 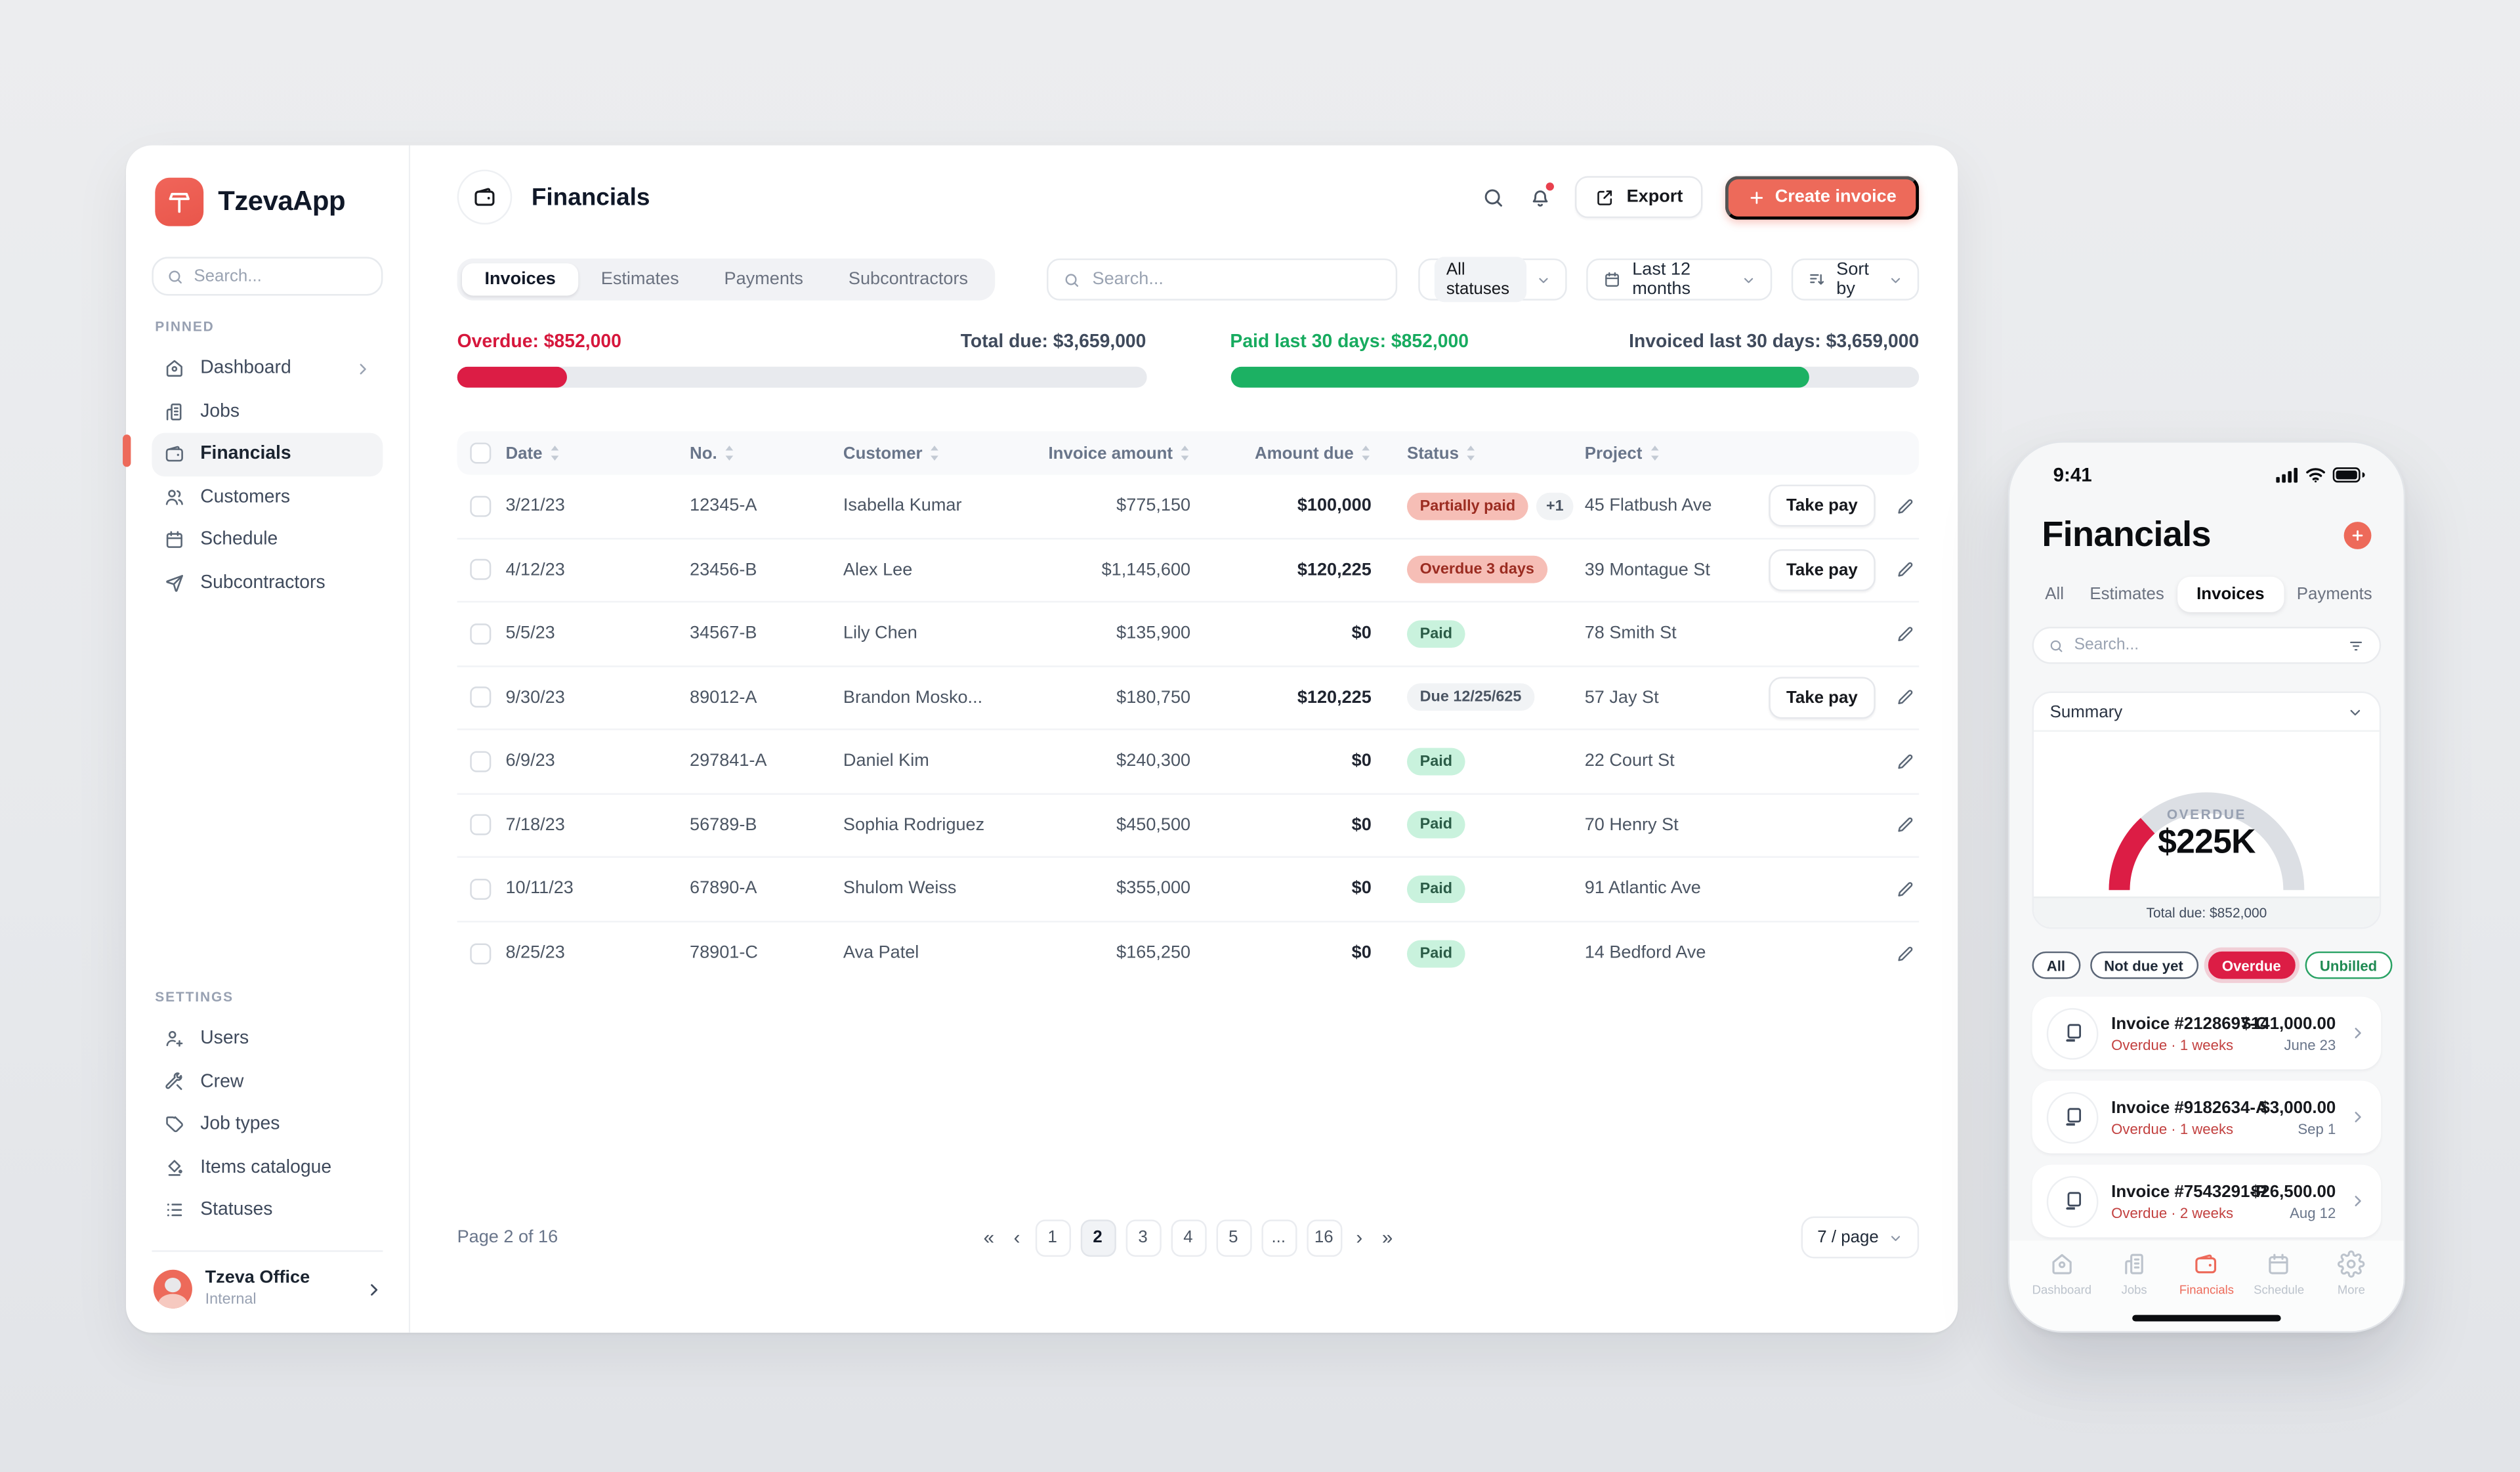 What do you see at coordinates (1359, 1237) in the screenshot?
I see `next-page-button: ›` at bounding box center [1359, 1237].